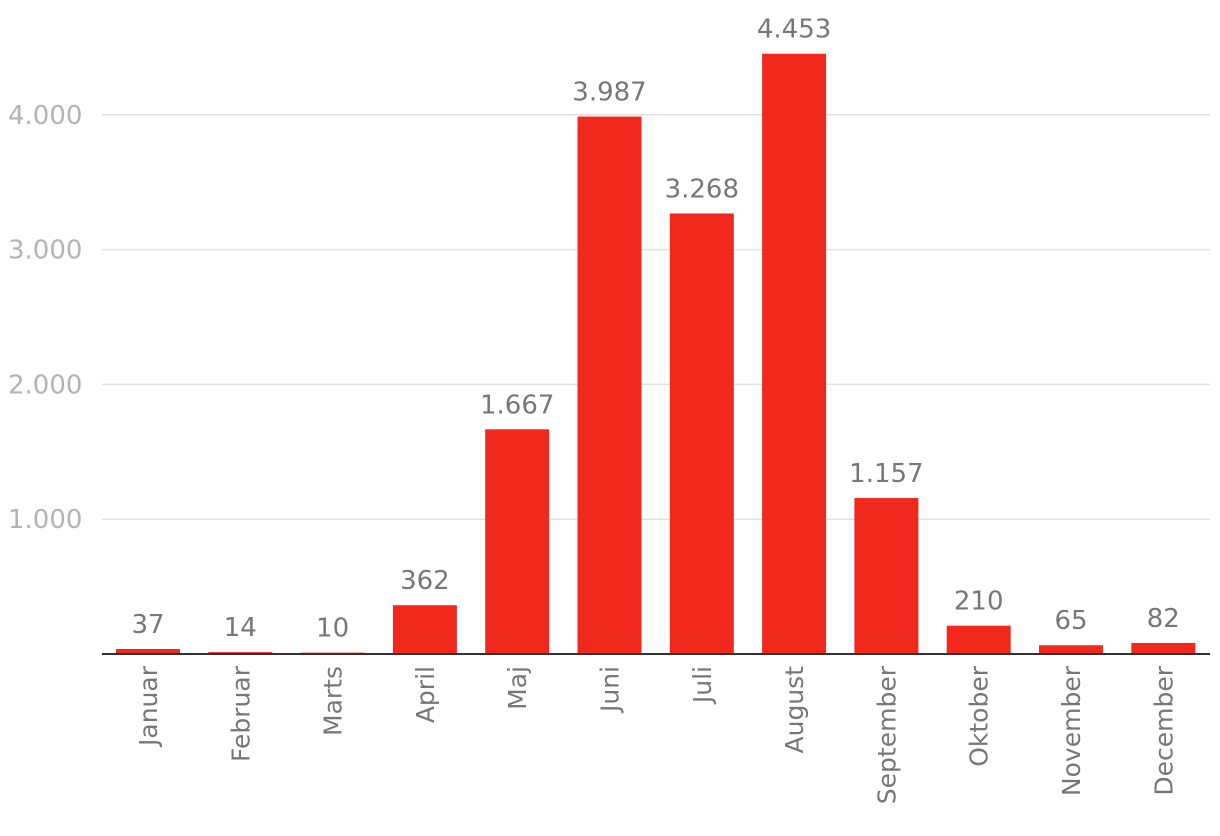  I want to click on data-label-oktober: 210, so click(979, 602).